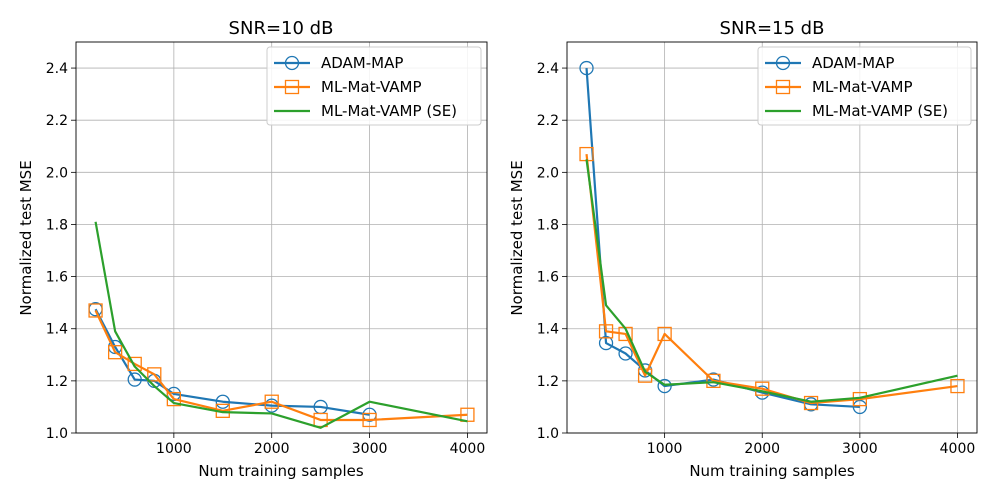 The height and width of the screenshot is (500, 1000). What do you see at coordinates (772, 28) in the screenshot?
I see `chart-title: SNR=15 dB` at bounding box center [772, 28].